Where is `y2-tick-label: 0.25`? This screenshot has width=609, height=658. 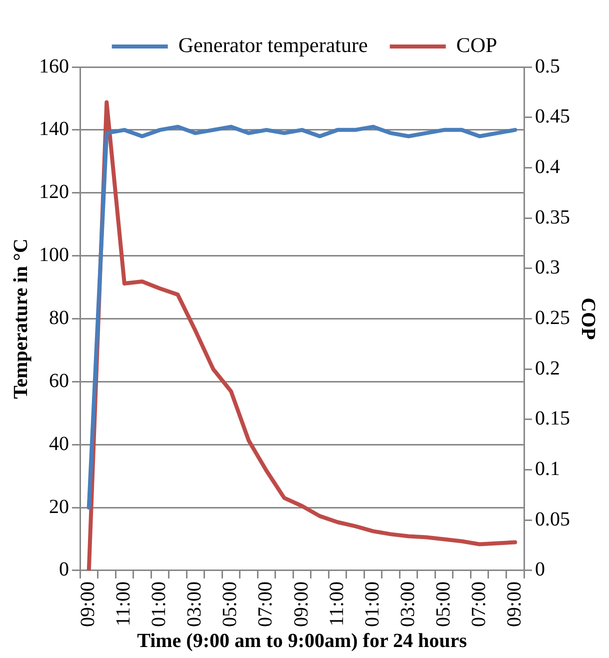 y2-tick-label: 0.25 is located at coordinates (552, 317).